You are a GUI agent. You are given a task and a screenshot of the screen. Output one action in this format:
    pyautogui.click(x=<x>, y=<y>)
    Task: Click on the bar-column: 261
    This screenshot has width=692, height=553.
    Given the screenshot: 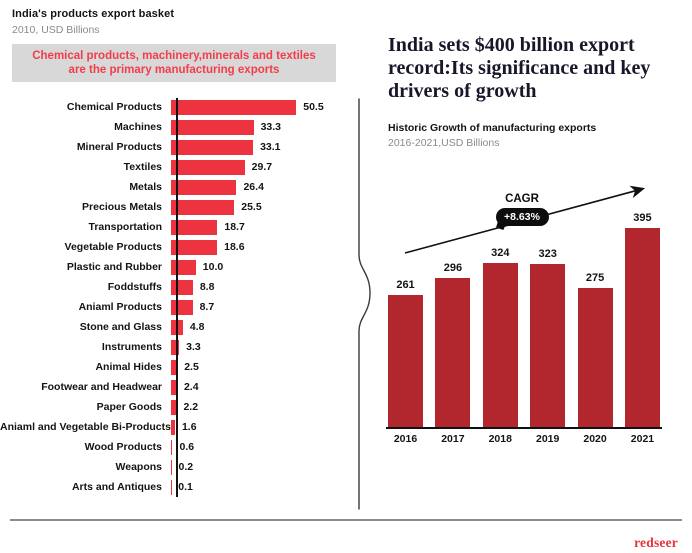 What is the action you would take?
    pyautogui.click(x=405, y=353)
    